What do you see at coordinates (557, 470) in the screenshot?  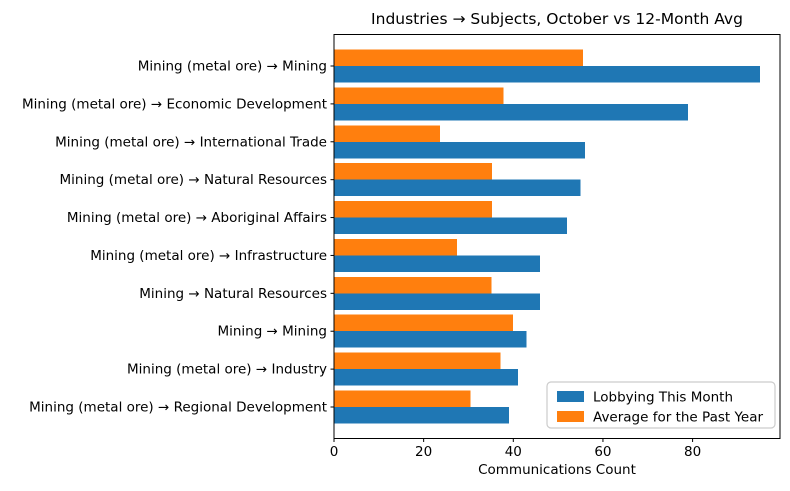 I see `x-axis-label: Communications Count` at bounding box center [557, 470].